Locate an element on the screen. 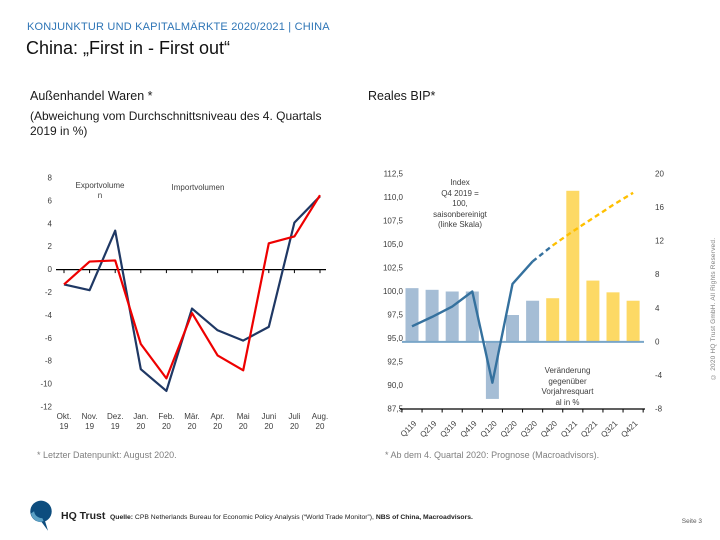 This screenshot has width=720, height=540. x-tick-label-month: Dez. is located at coordinates (115, 416).